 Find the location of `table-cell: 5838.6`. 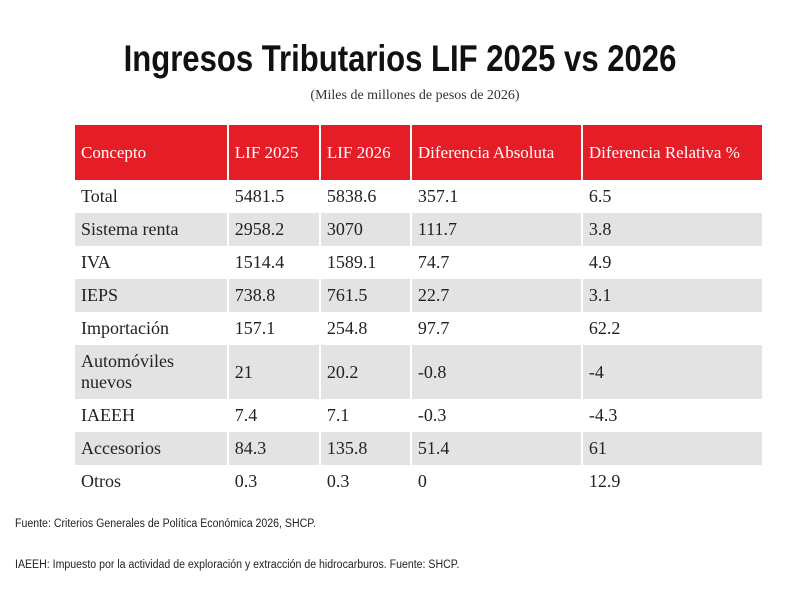

table-cell: 5838.6 is located at coordinates (351, 196).